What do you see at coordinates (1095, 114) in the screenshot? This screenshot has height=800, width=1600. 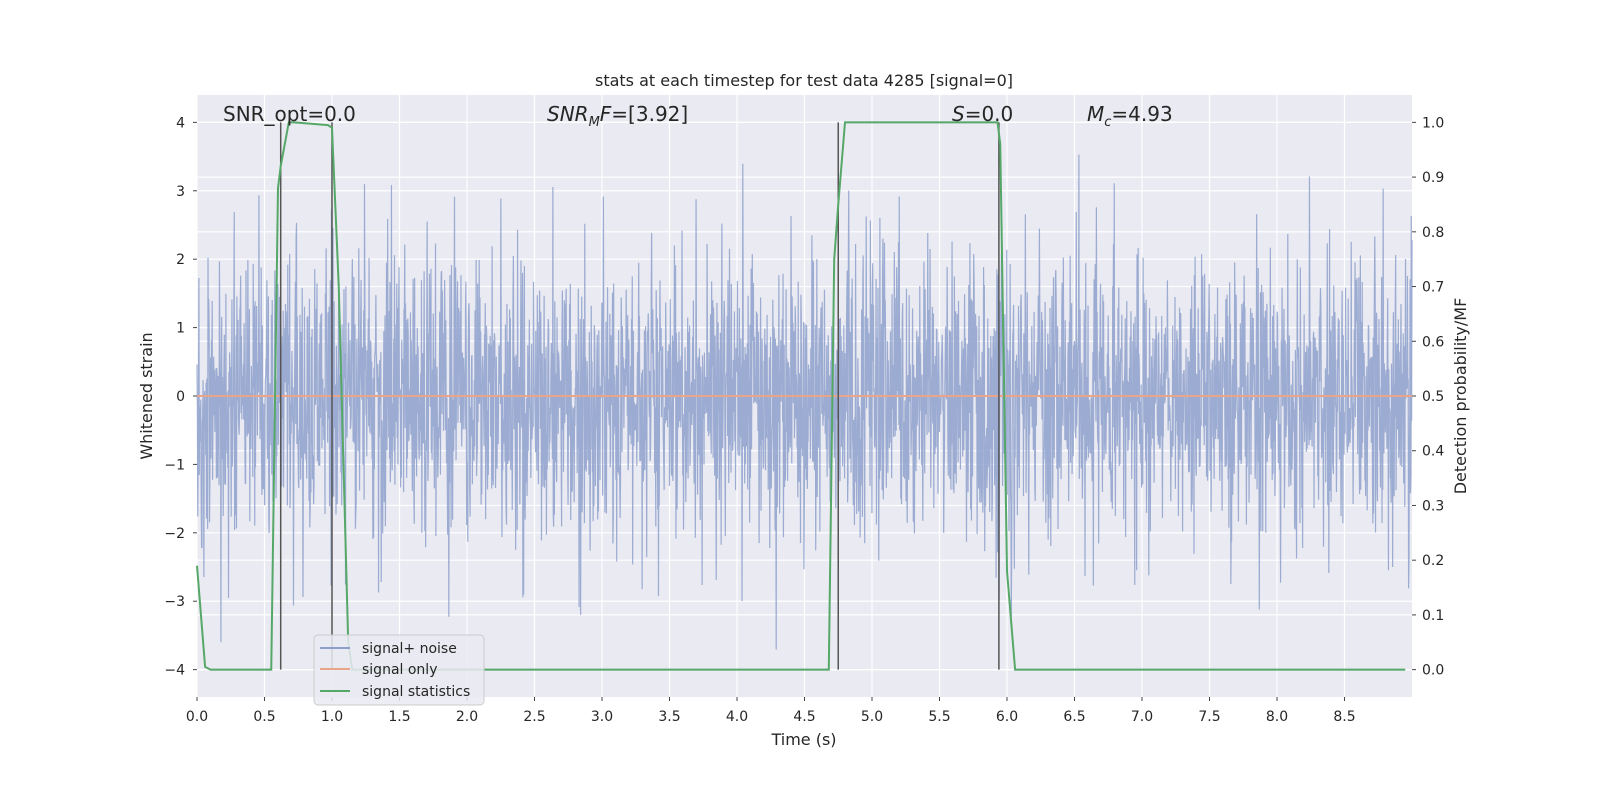 I see `mc-label: M` at bounding box center [1095, 114].